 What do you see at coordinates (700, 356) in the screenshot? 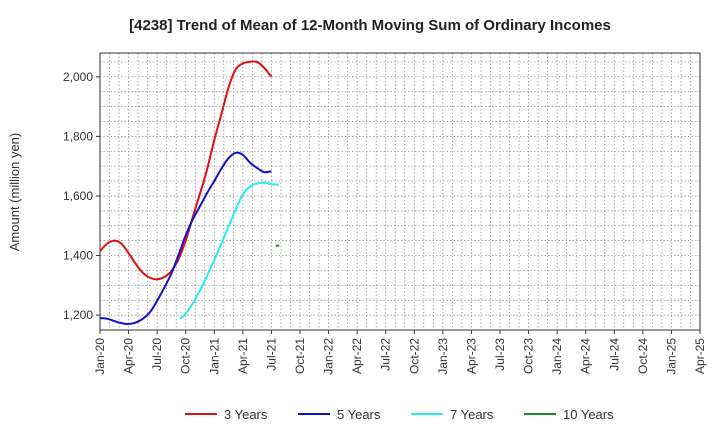
I see `x-tick-label: Apr-25` at bounding box center [700, 356].